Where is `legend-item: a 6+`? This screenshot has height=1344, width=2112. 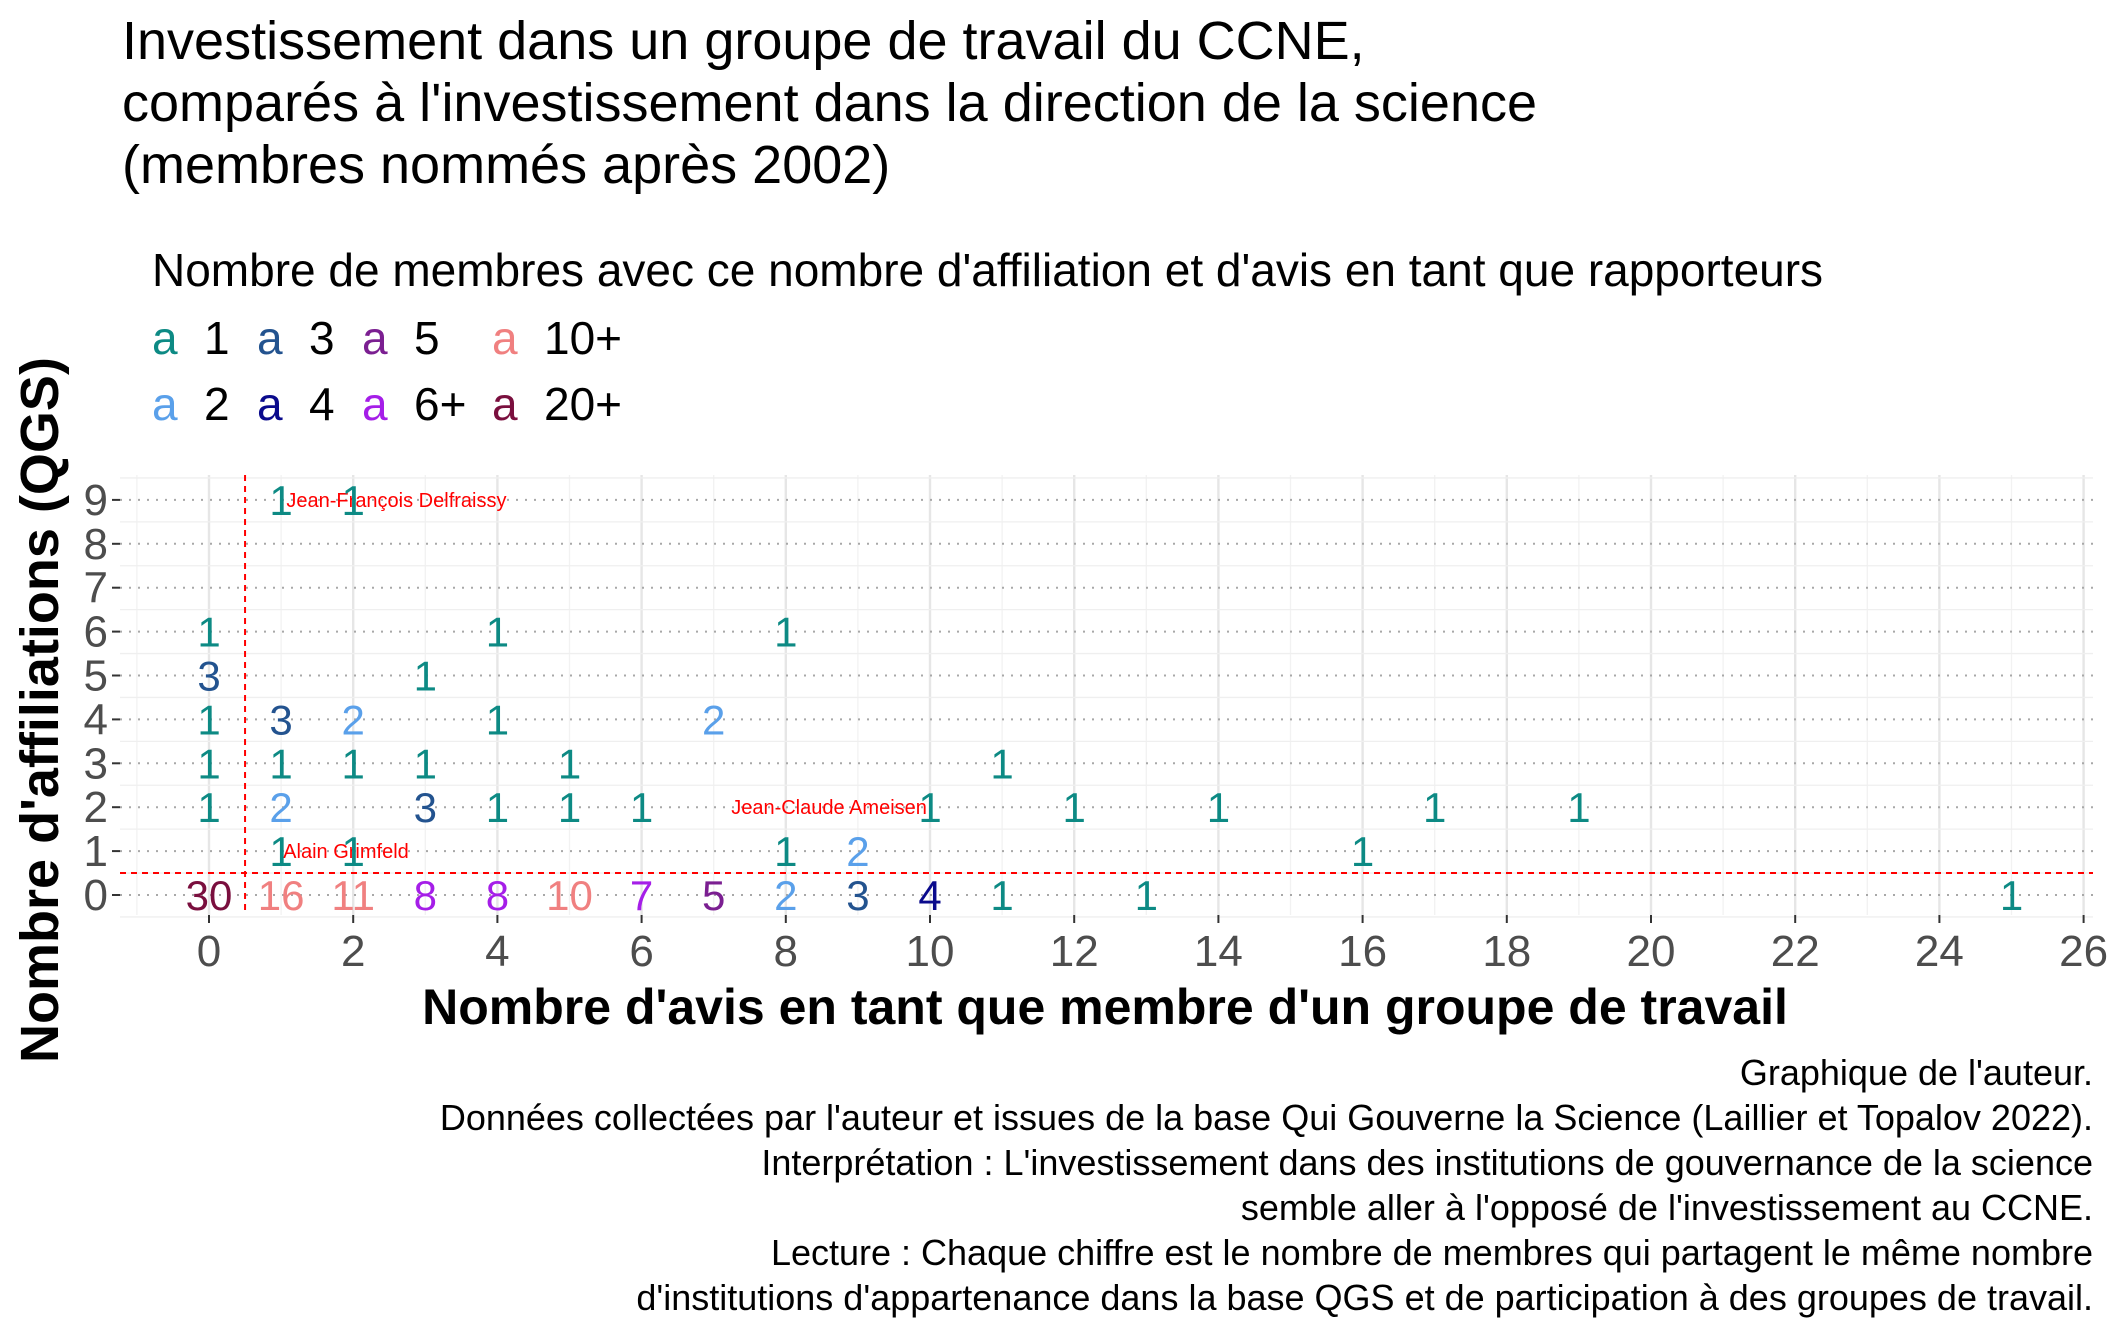
legend-item: a 6+ is located at coordinates (414, 404).